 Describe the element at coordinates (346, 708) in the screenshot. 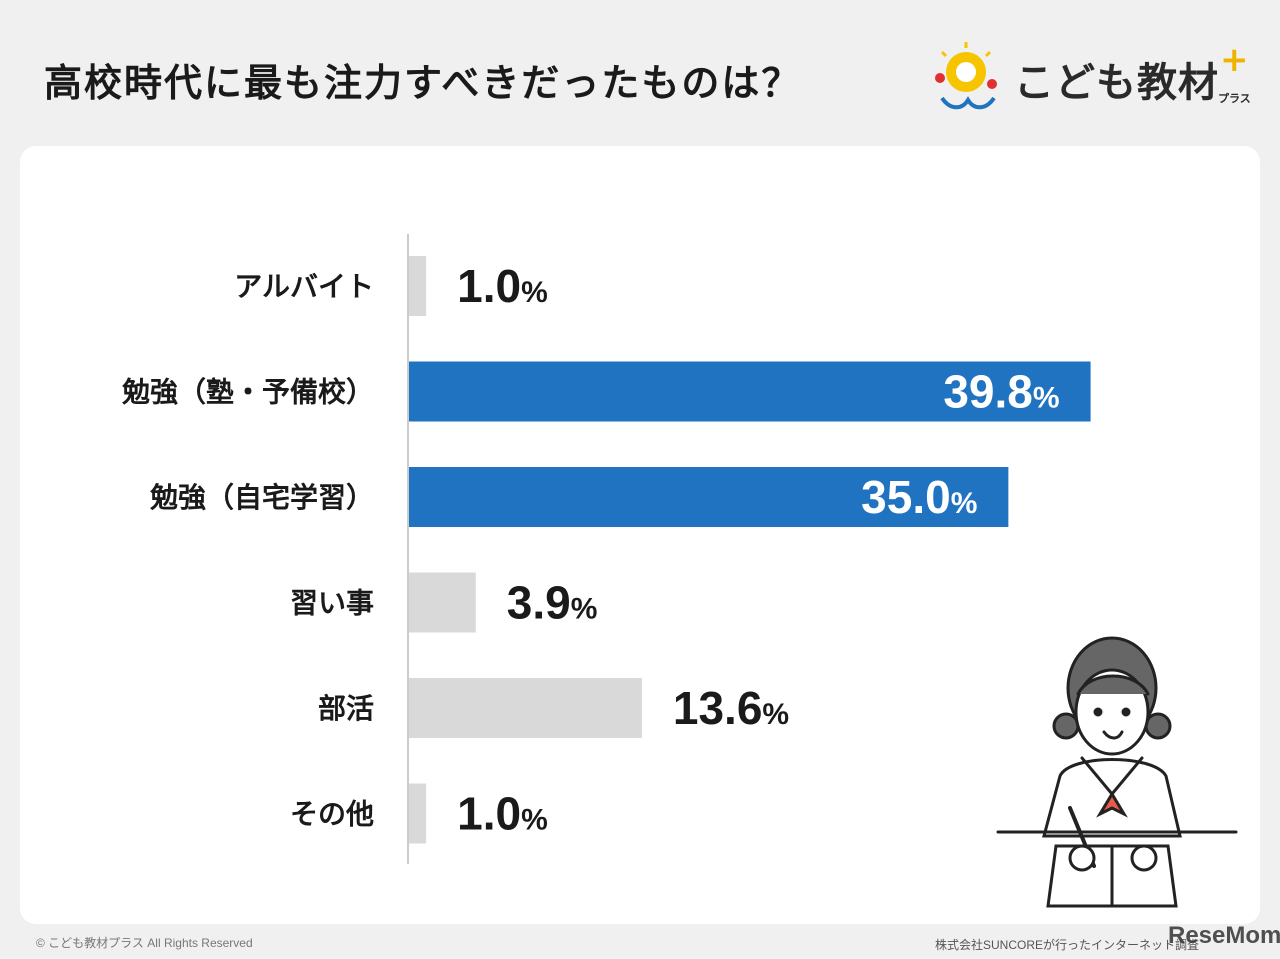

I see `category-label: 部活` at that location.